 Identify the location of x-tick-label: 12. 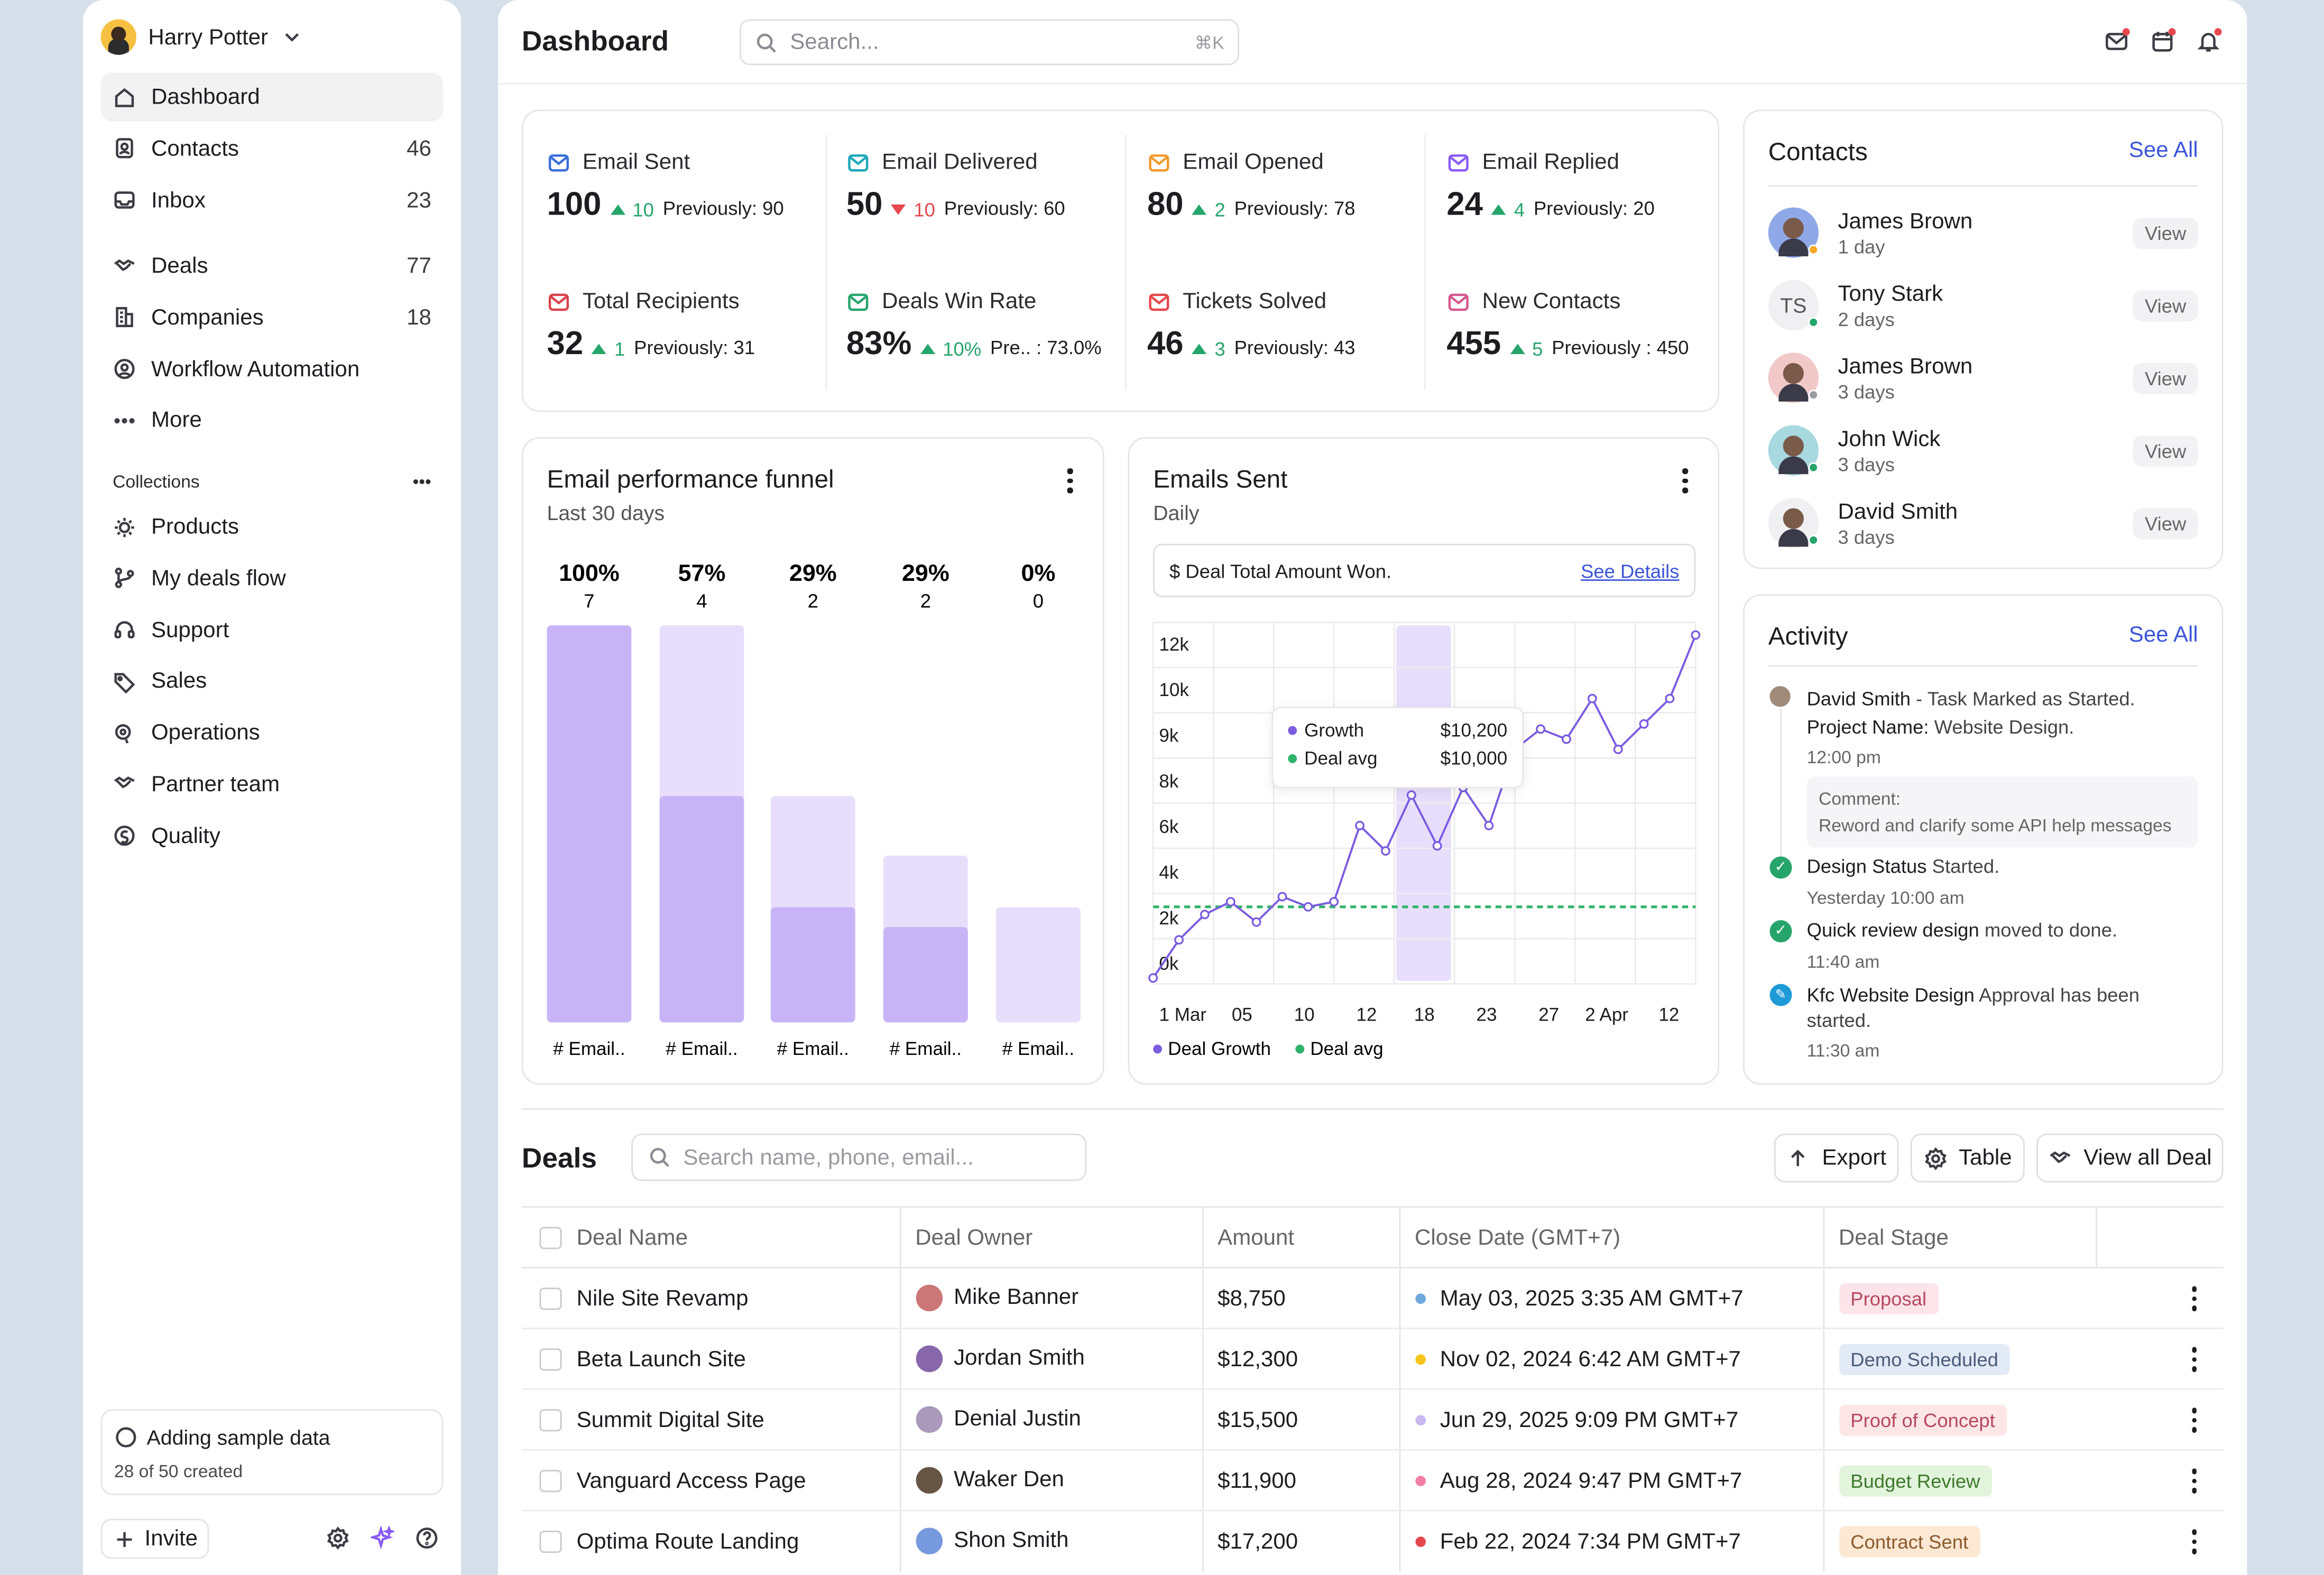
(1668, 1015).